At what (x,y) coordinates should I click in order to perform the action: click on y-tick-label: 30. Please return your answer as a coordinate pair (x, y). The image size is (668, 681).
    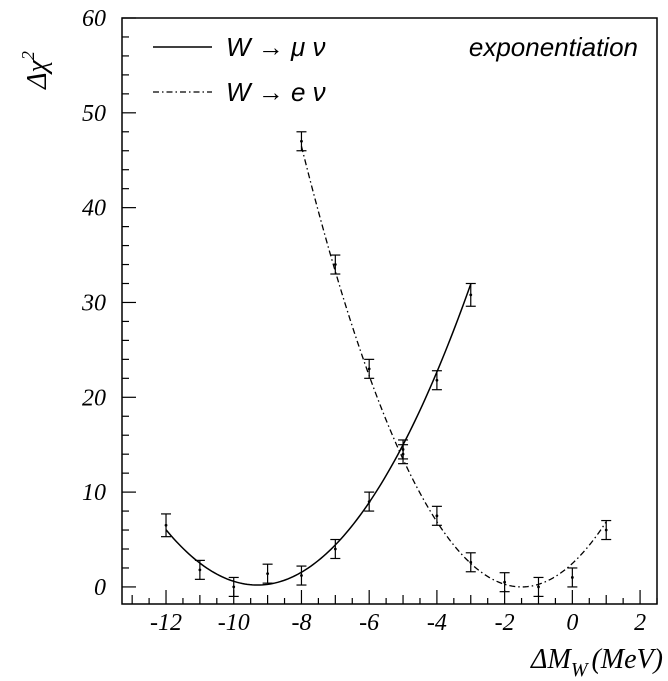
    Looking at the image, I should click on (93, 303).